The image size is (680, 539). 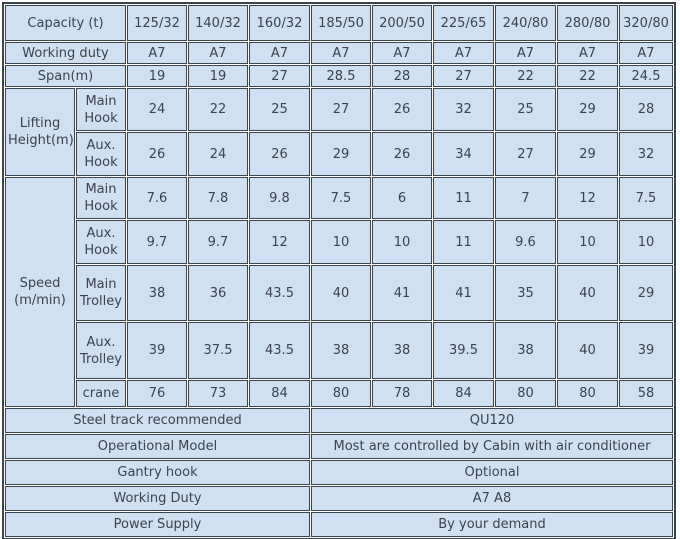 I want to click on speed-main-hook-value-cell: 7.8, so click(x=218, y=198).